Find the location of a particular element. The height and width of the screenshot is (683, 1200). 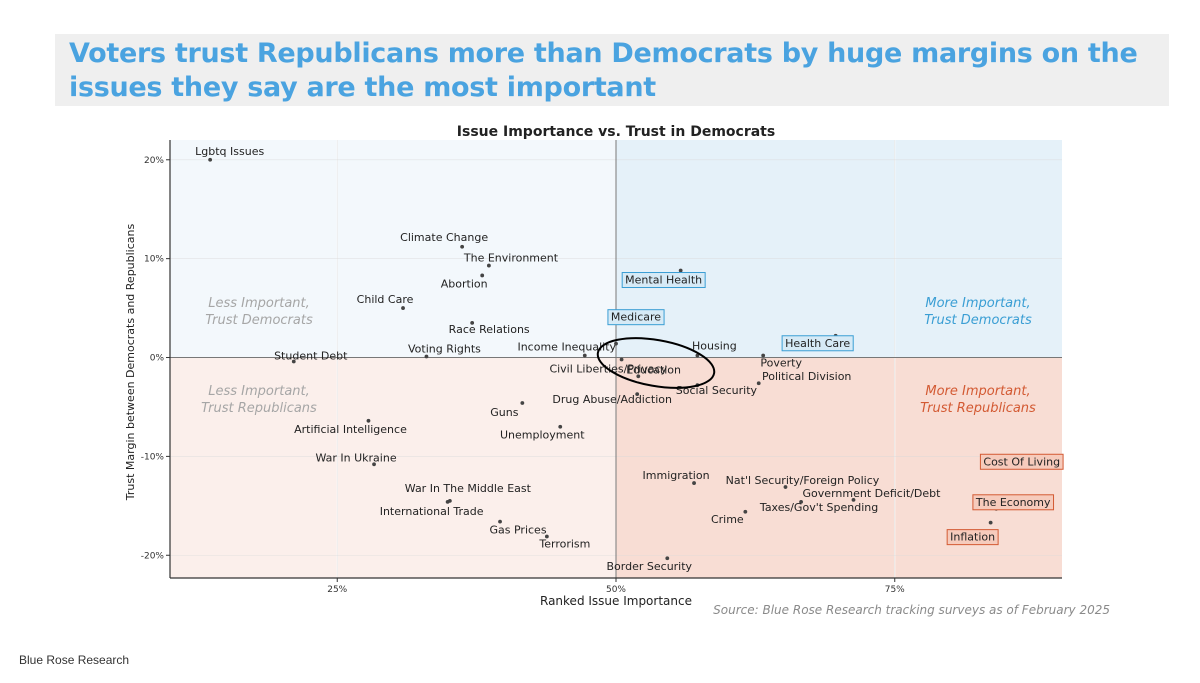

x-axis-label: Ranked Issue Importance is located at coordinates (616, 601).